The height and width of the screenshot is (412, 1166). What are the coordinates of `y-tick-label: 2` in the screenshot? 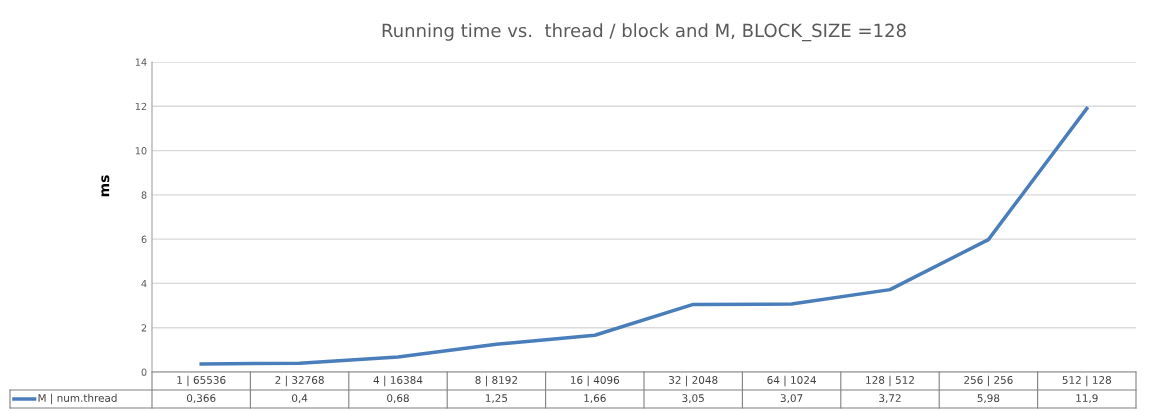 It's located at (144, 328).